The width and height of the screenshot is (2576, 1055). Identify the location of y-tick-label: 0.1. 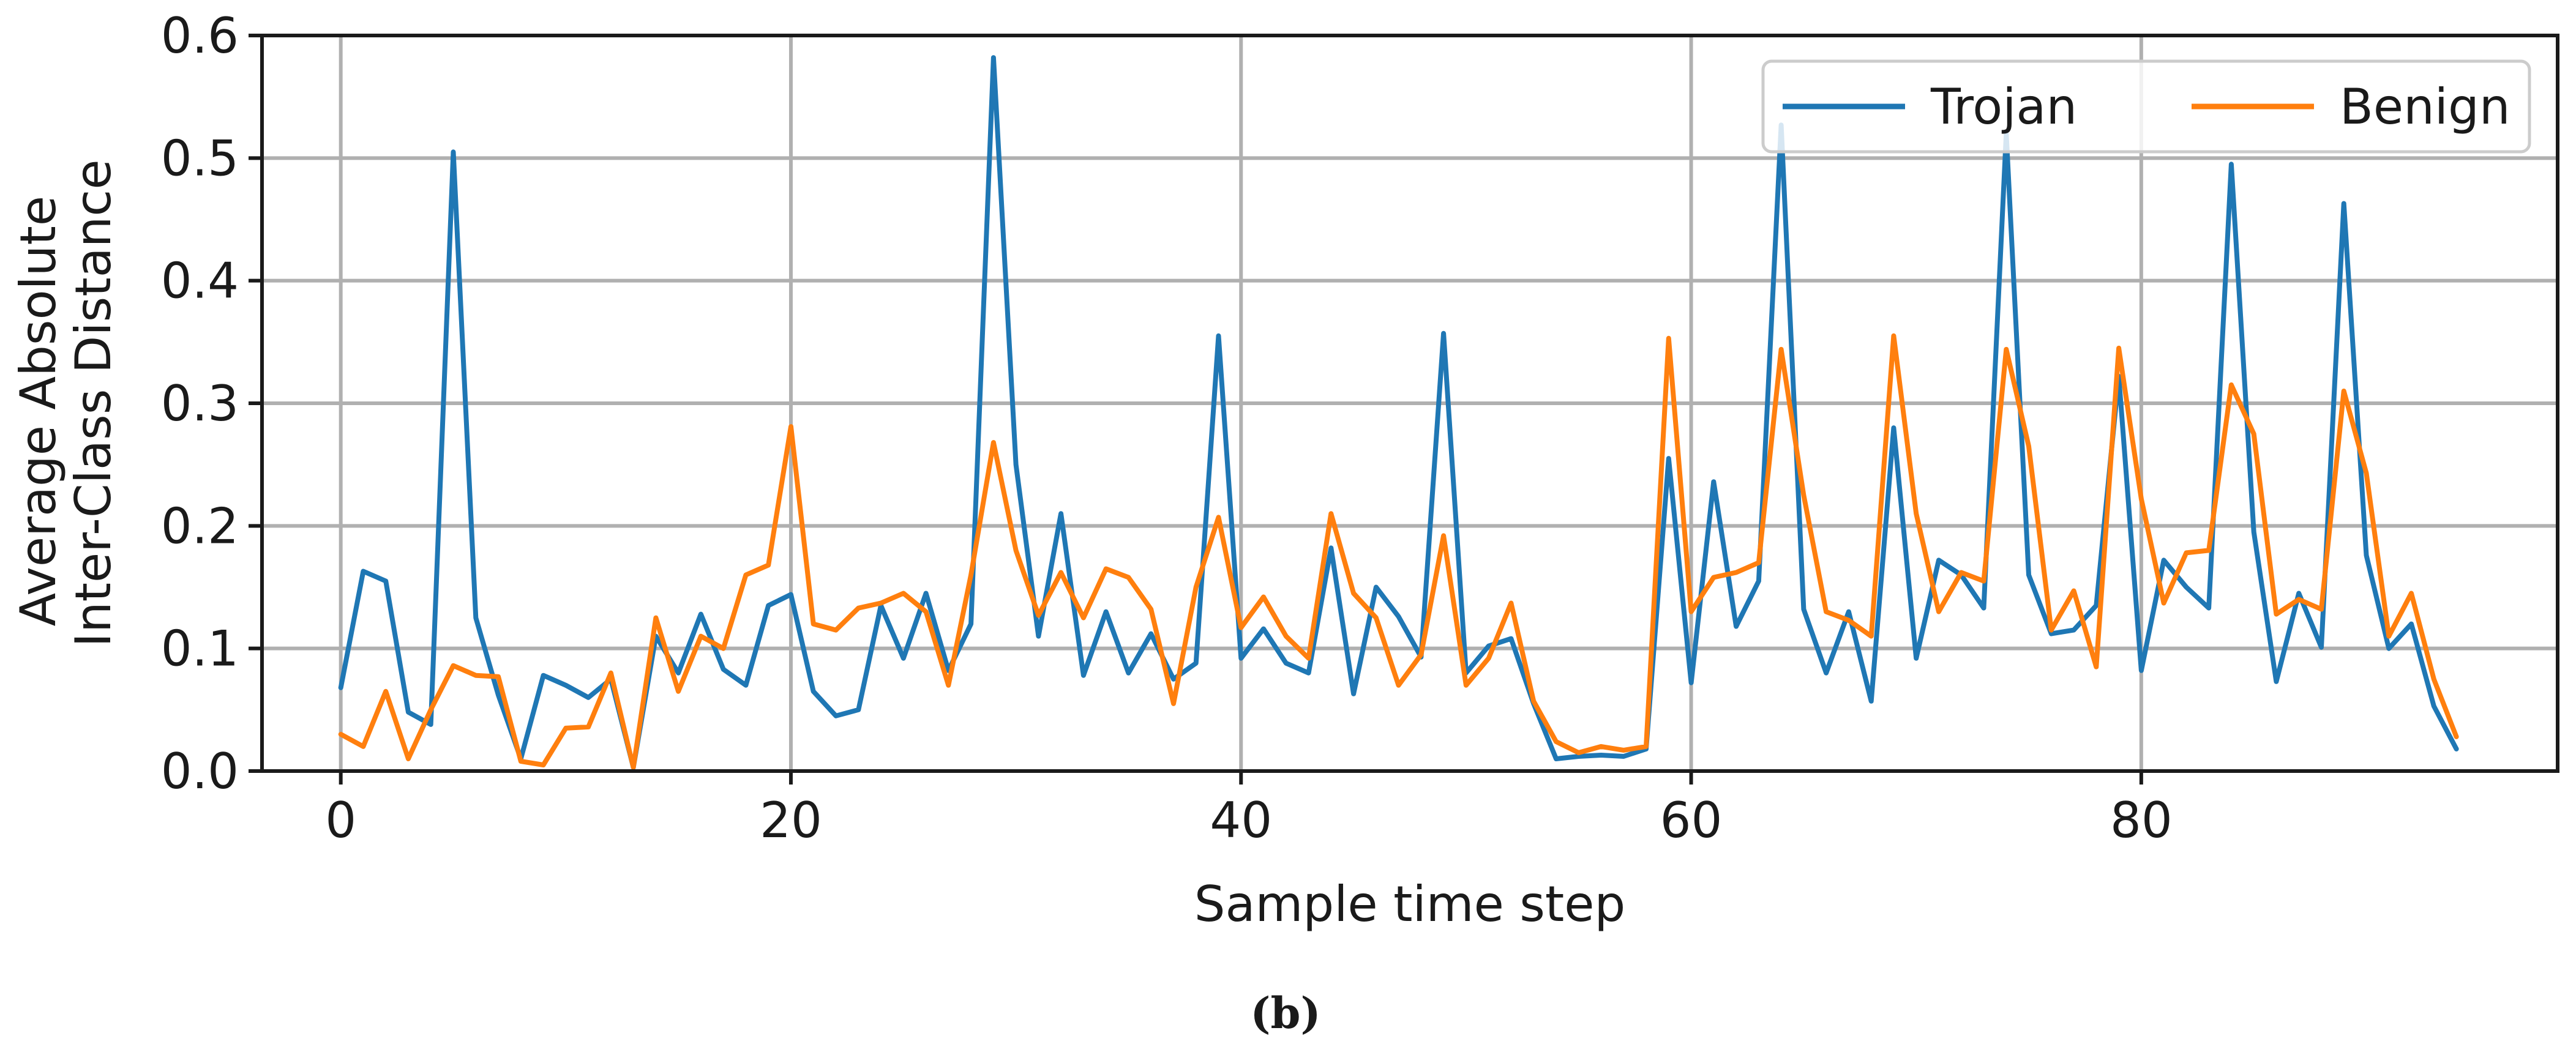
(200, 649).